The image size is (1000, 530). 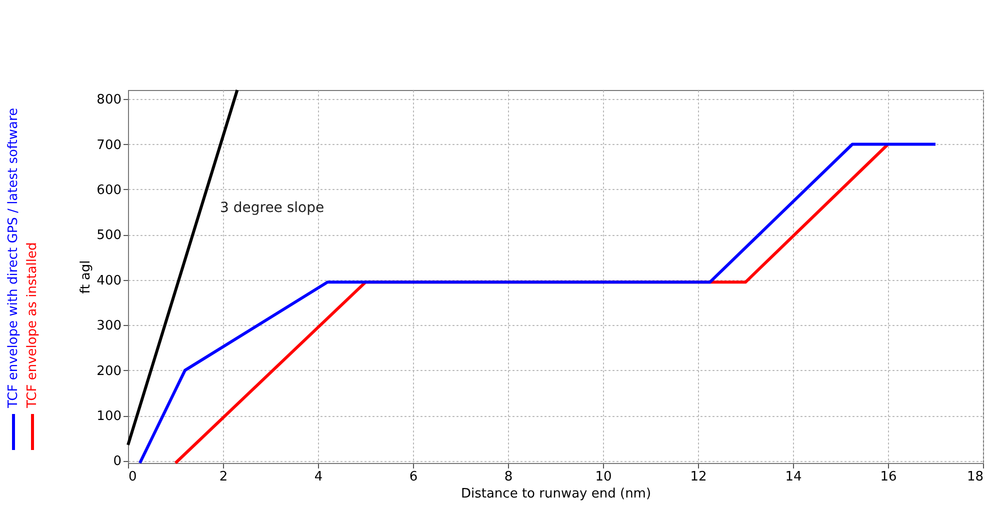 What do you see at coordinates (793, 477) in the screenshot?
I see `x-tick-label: 14` at bounding box center [793, 477].